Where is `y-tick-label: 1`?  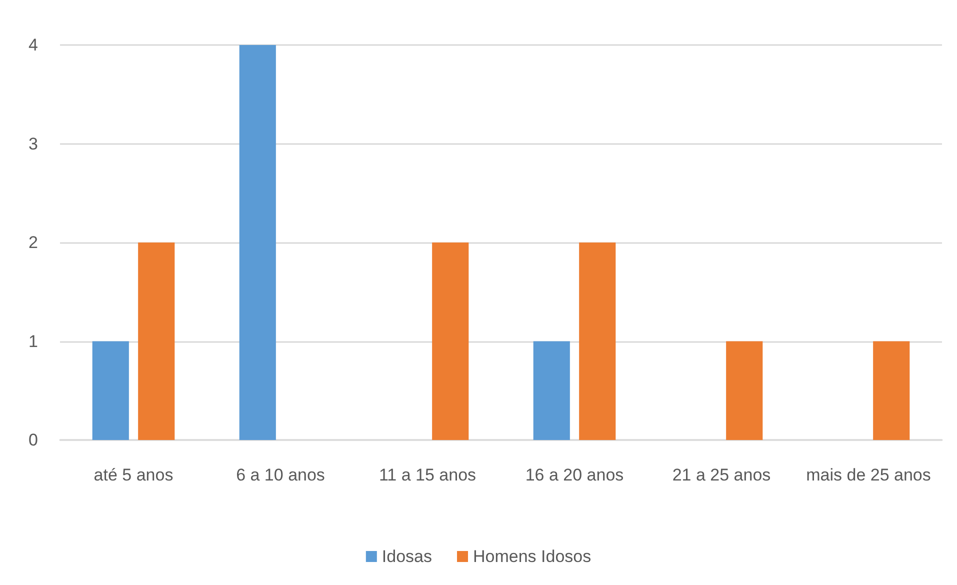 y-tick-label: 1 is located at coordinates (33, 341).